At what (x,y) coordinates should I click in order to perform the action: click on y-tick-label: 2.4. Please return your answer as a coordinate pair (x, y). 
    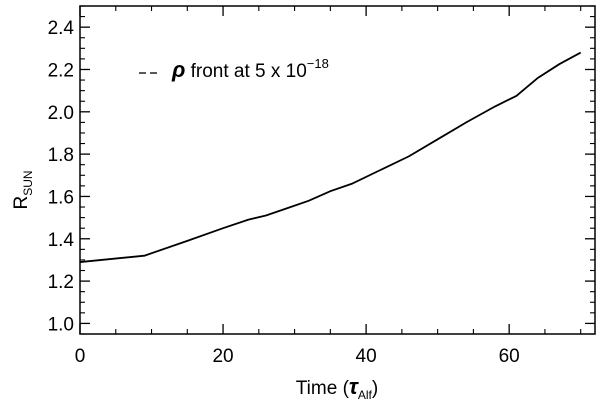
    Looking at the image, I should click on (61, 28).